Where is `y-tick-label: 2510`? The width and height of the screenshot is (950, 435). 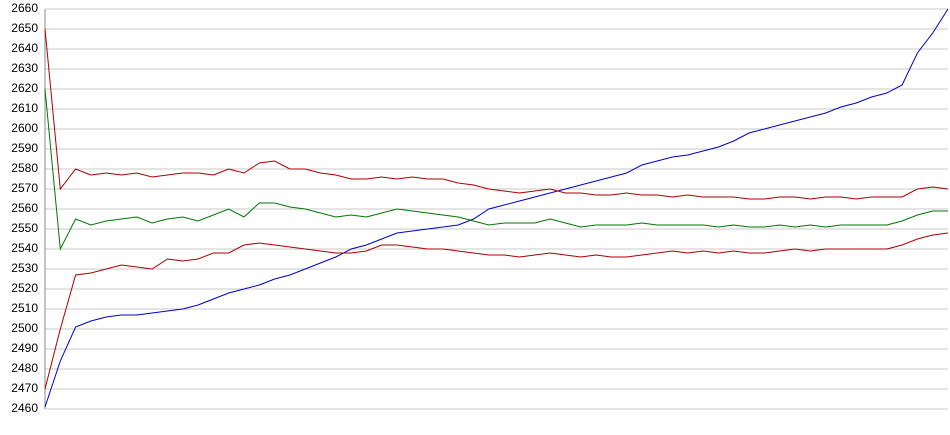
y-tick-label: 2510 is located at coordinates (24, 308).